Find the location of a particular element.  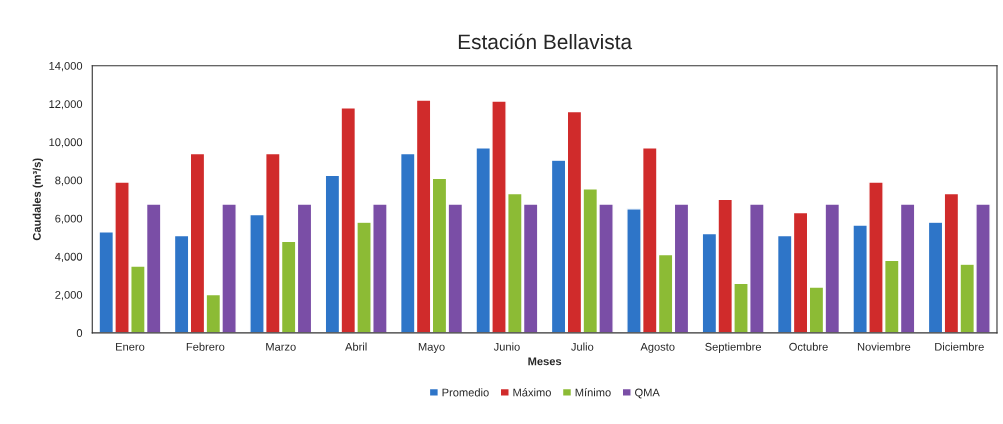

x-tick-label: Abril is located at coordinates (356, 346).